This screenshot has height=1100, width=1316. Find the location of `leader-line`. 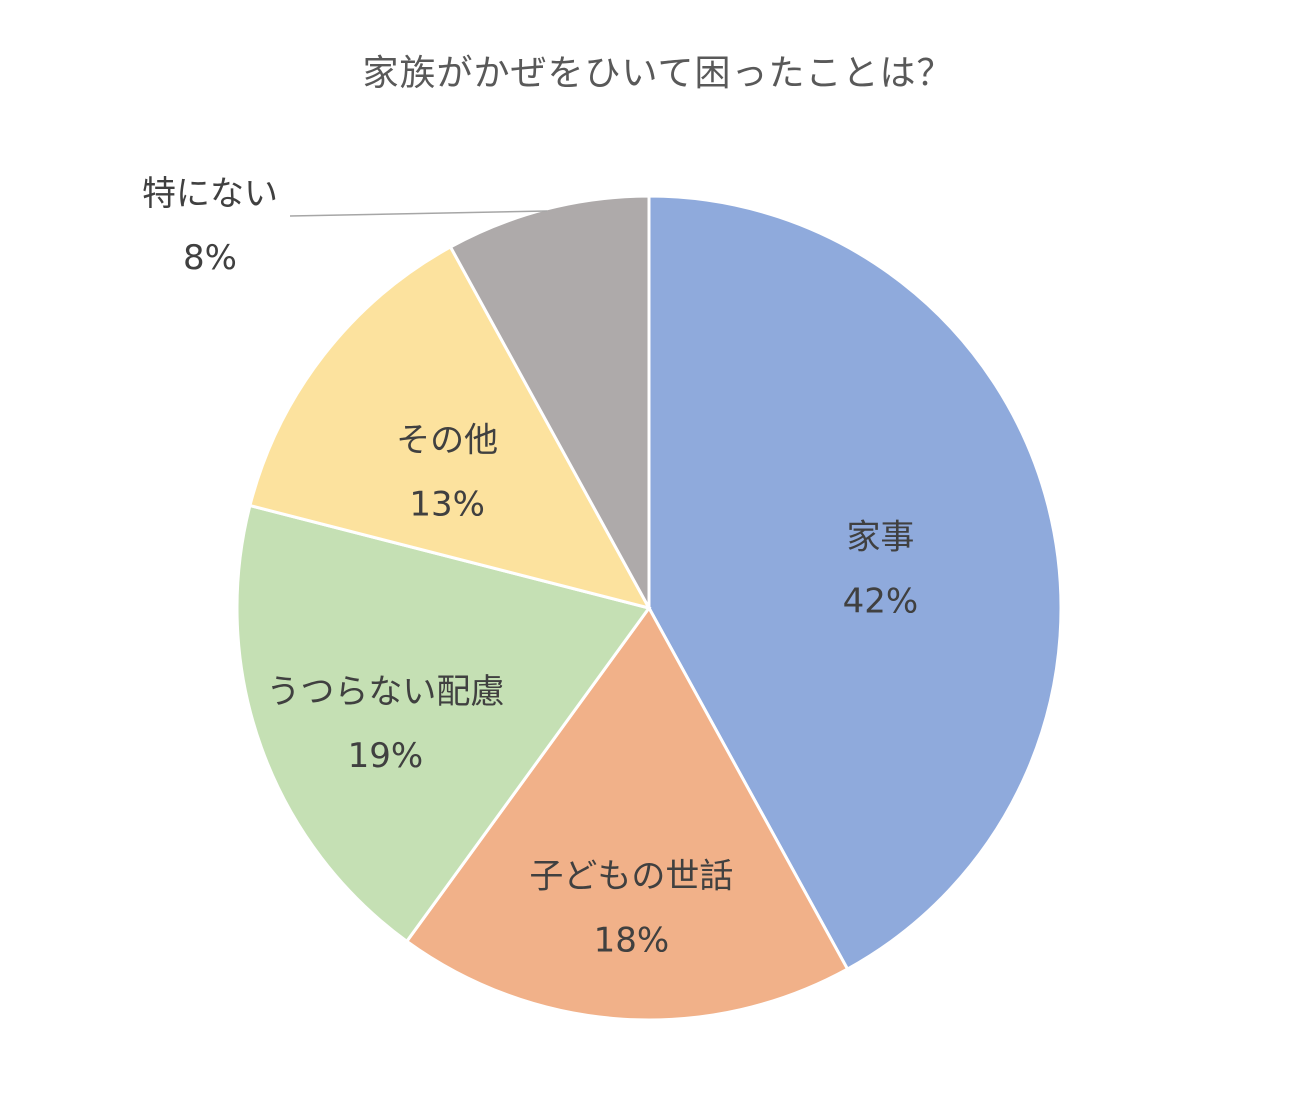

leader-line is located at coordinates (418, 213).